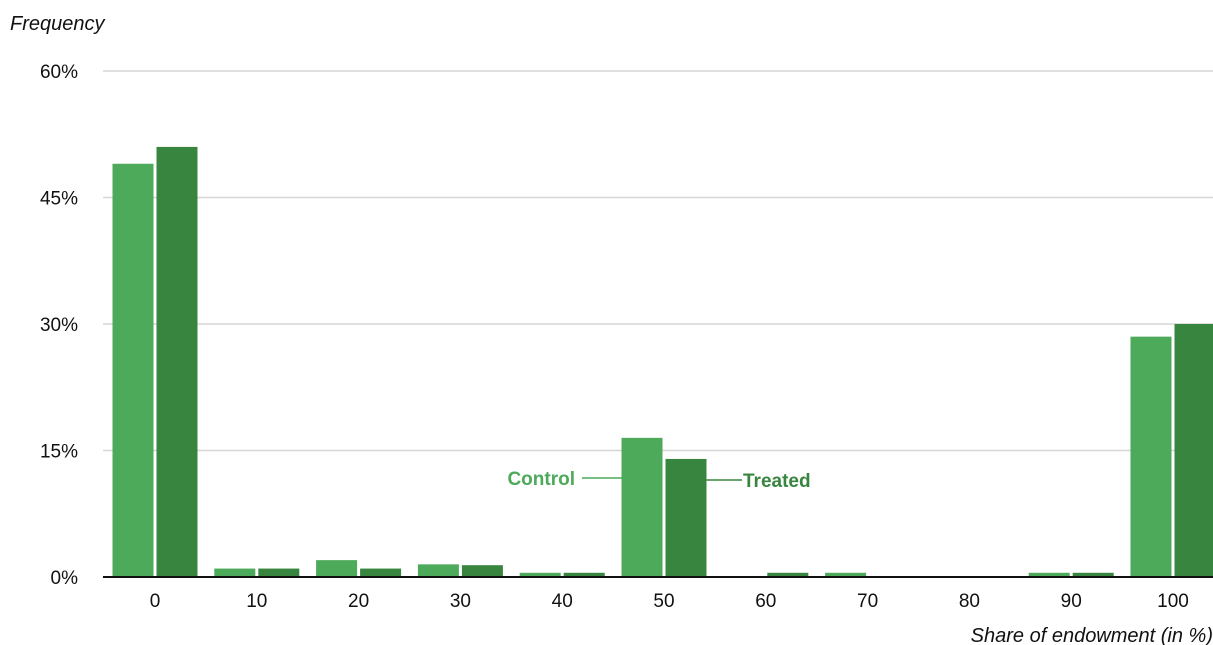 This screenshot has width=1213, height=645. What do you see at coordinates (1173, 601) in the screenshot?
I see `x-tick-label: 100` at bounding box center [1173, 601].